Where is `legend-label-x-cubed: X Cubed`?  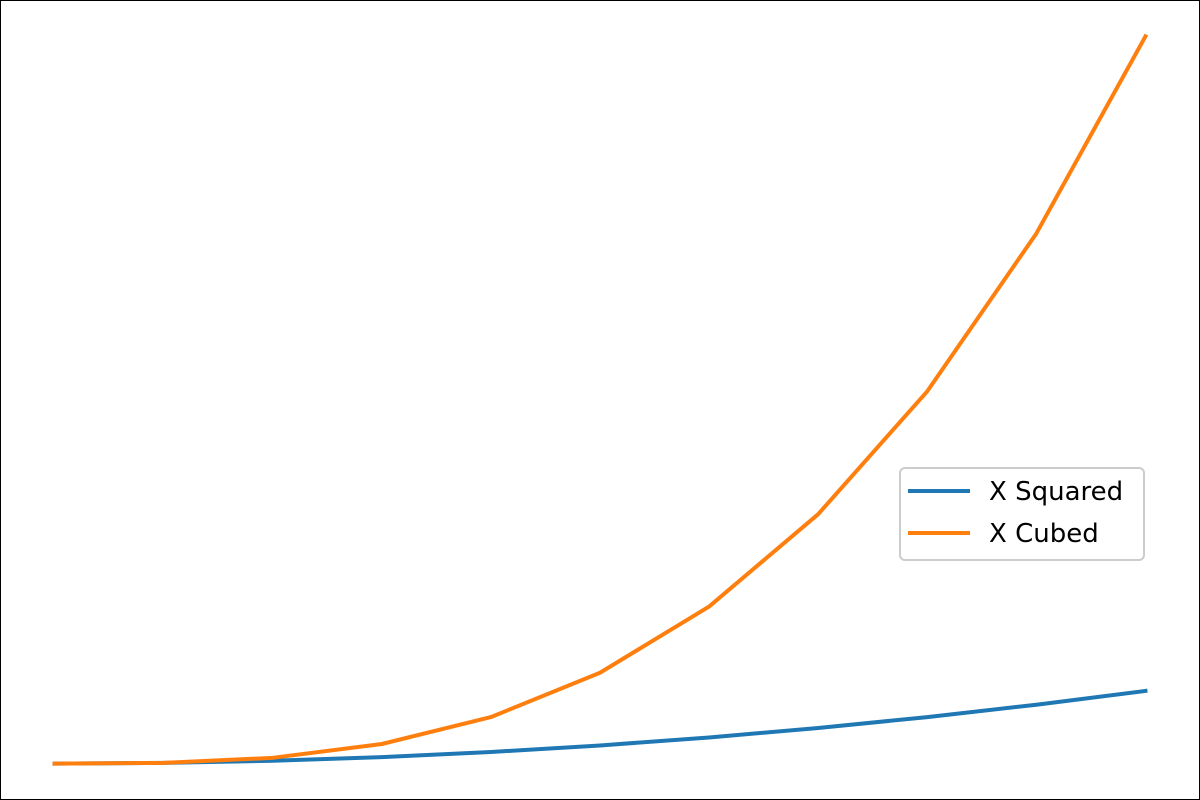 legend-label-x-cubed: X Cubed is located at coordinates (1044, 534).